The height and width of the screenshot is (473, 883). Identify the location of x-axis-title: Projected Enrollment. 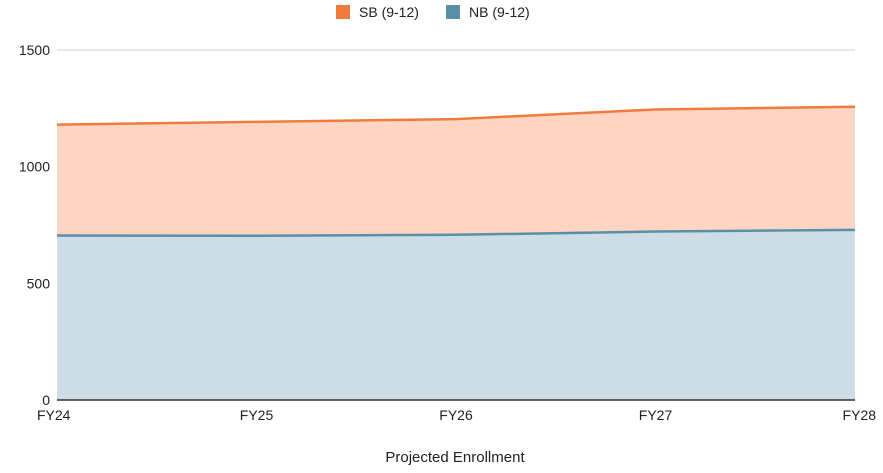
(455, 457).